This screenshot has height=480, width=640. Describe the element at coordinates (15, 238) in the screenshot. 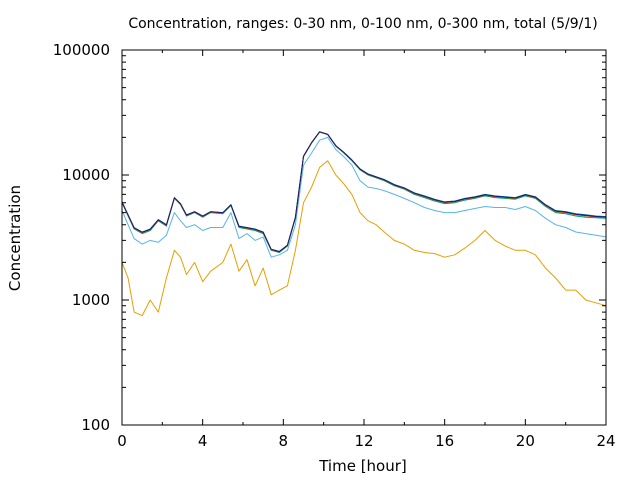

I see `y-axis-label: Concentration` at that location.